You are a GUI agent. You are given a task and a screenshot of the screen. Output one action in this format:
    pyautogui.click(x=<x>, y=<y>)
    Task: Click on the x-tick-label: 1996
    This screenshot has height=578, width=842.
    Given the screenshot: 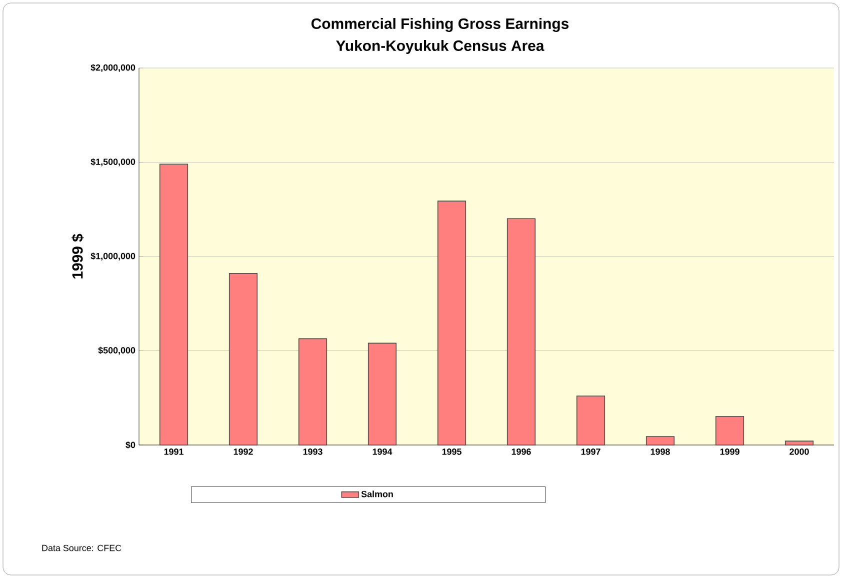 What is the action you would take?
    pyautogui.click(x=521, y=451)
    